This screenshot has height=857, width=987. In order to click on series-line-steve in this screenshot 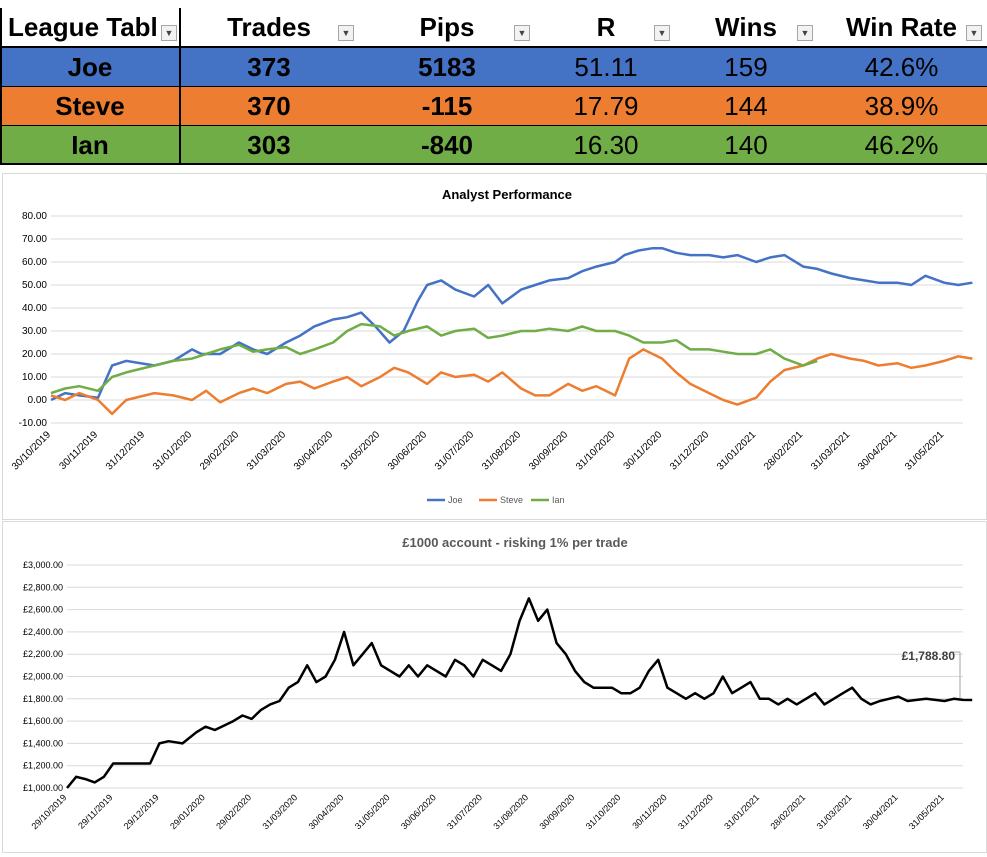, I will do `click(511, 382)`.